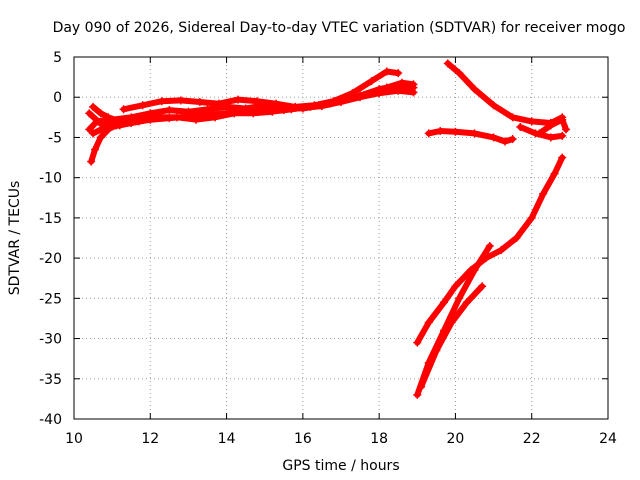  I want to click on y-tick-label: -30, so click(50, 340).